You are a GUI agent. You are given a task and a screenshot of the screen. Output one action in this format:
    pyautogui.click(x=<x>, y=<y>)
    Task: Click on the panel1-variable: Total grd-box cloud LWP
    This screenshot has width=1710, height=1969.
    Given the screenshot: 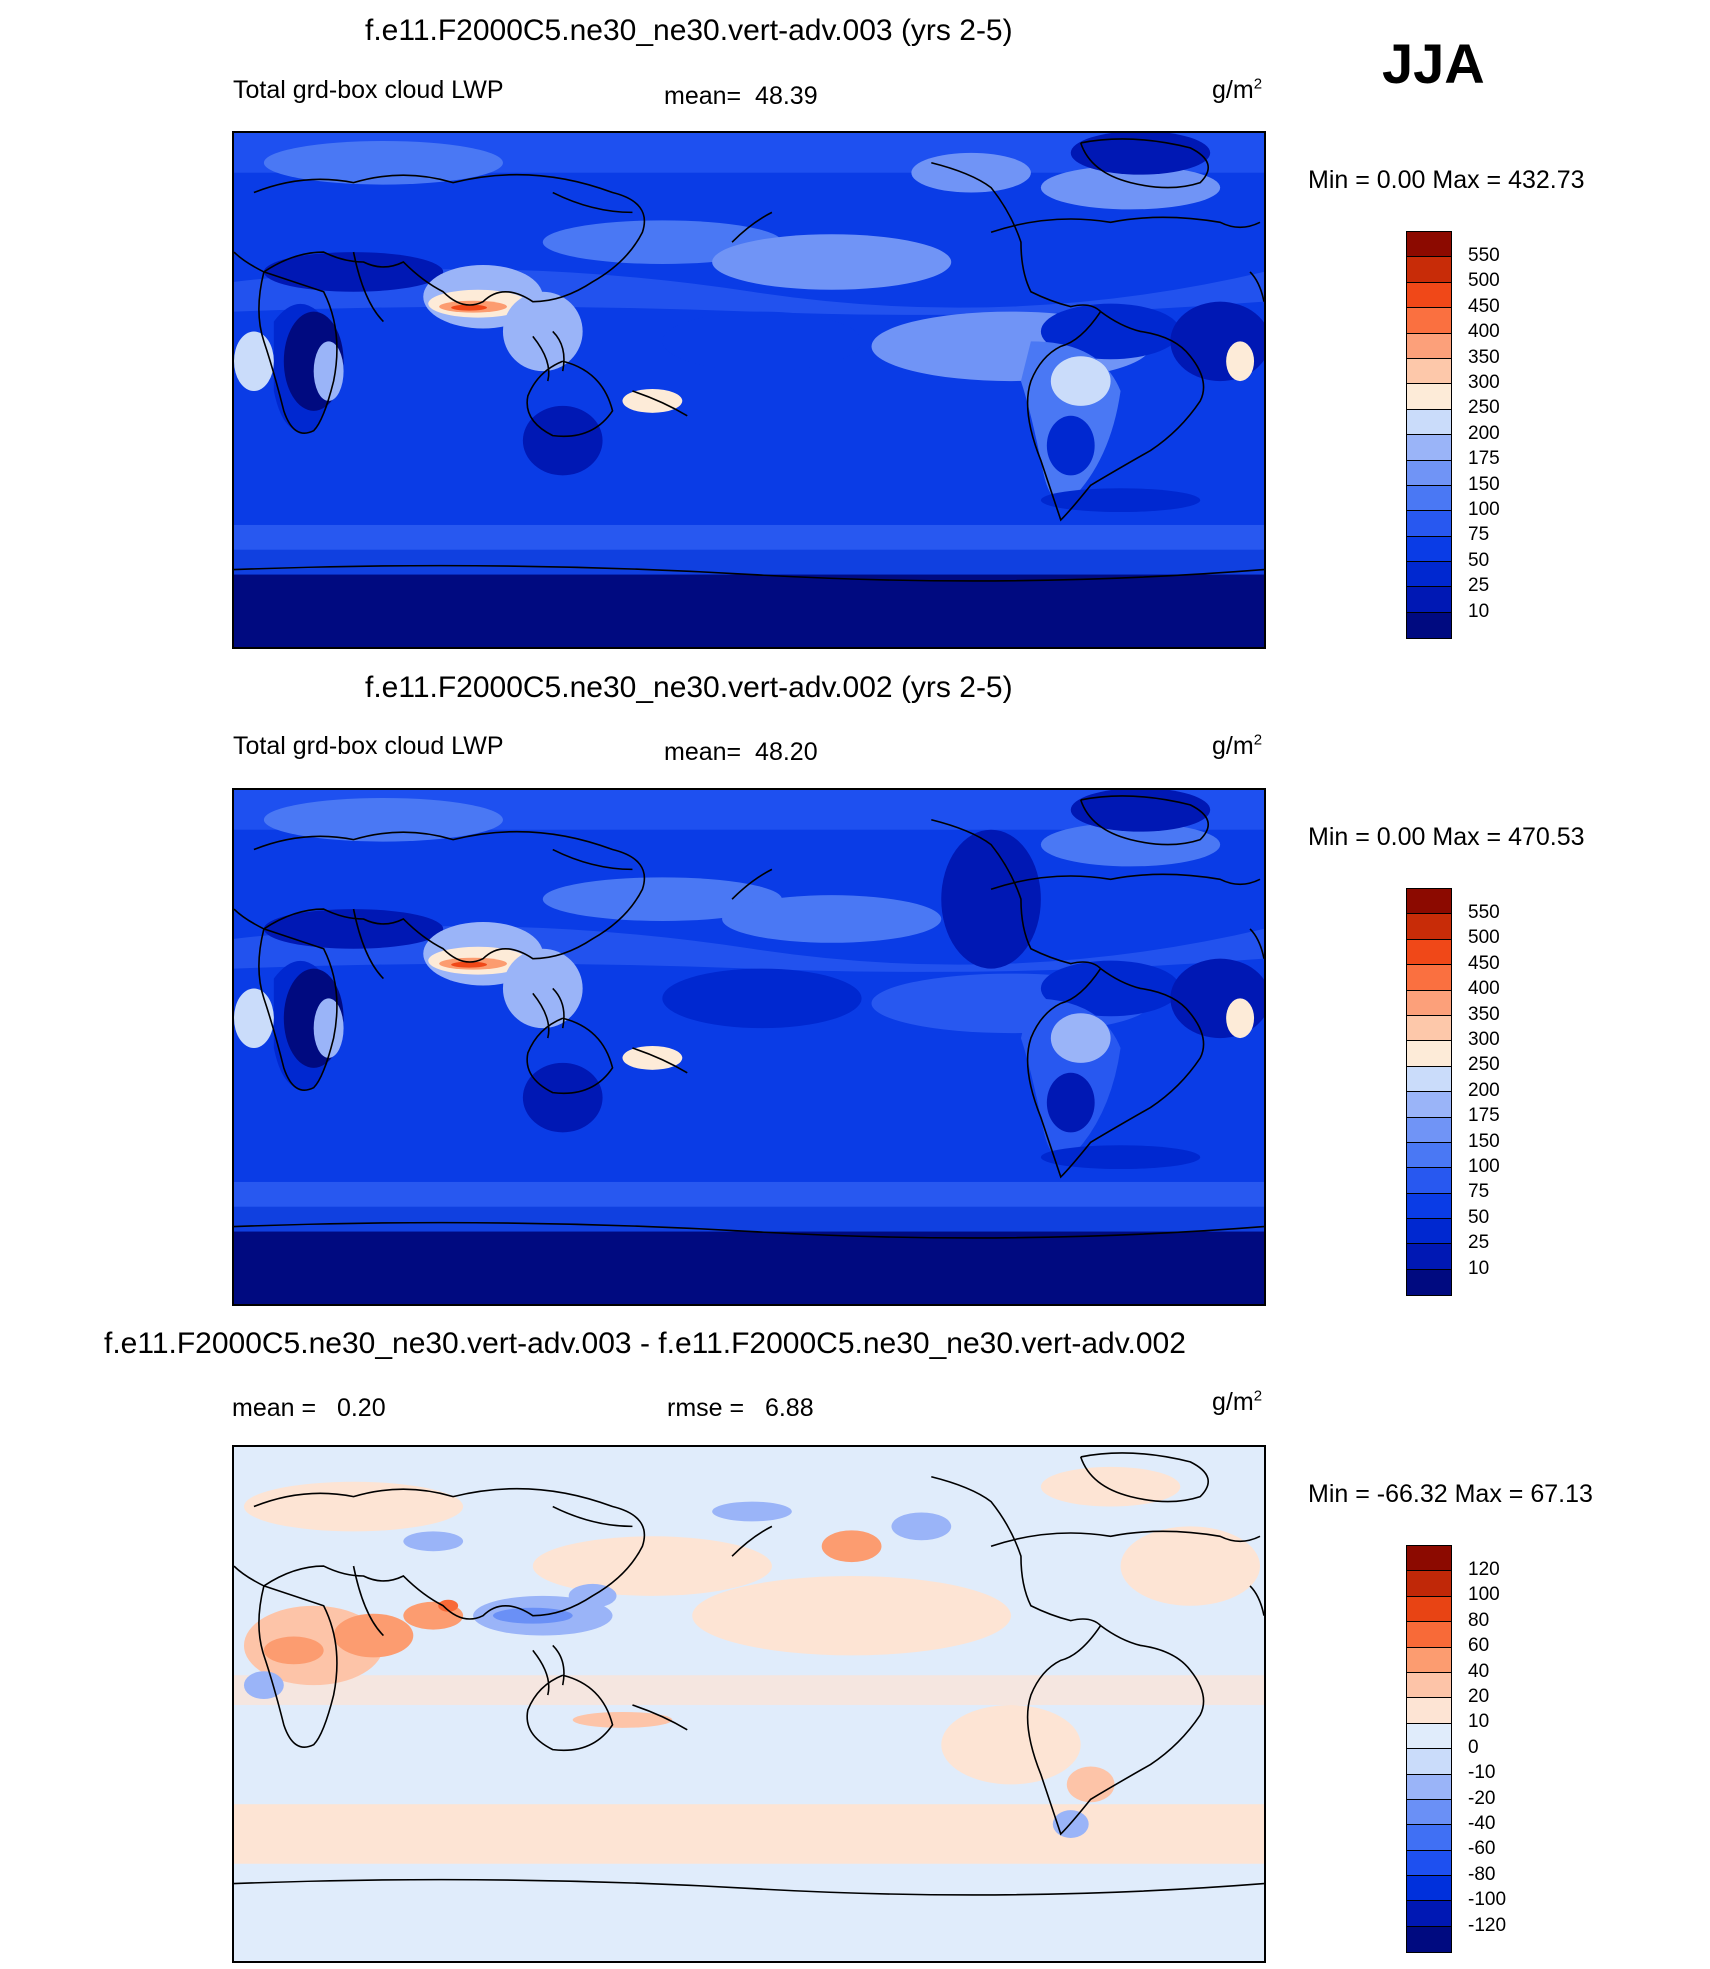 What is the action you would take?
    pyautogui.click(x=368, y=90)
    